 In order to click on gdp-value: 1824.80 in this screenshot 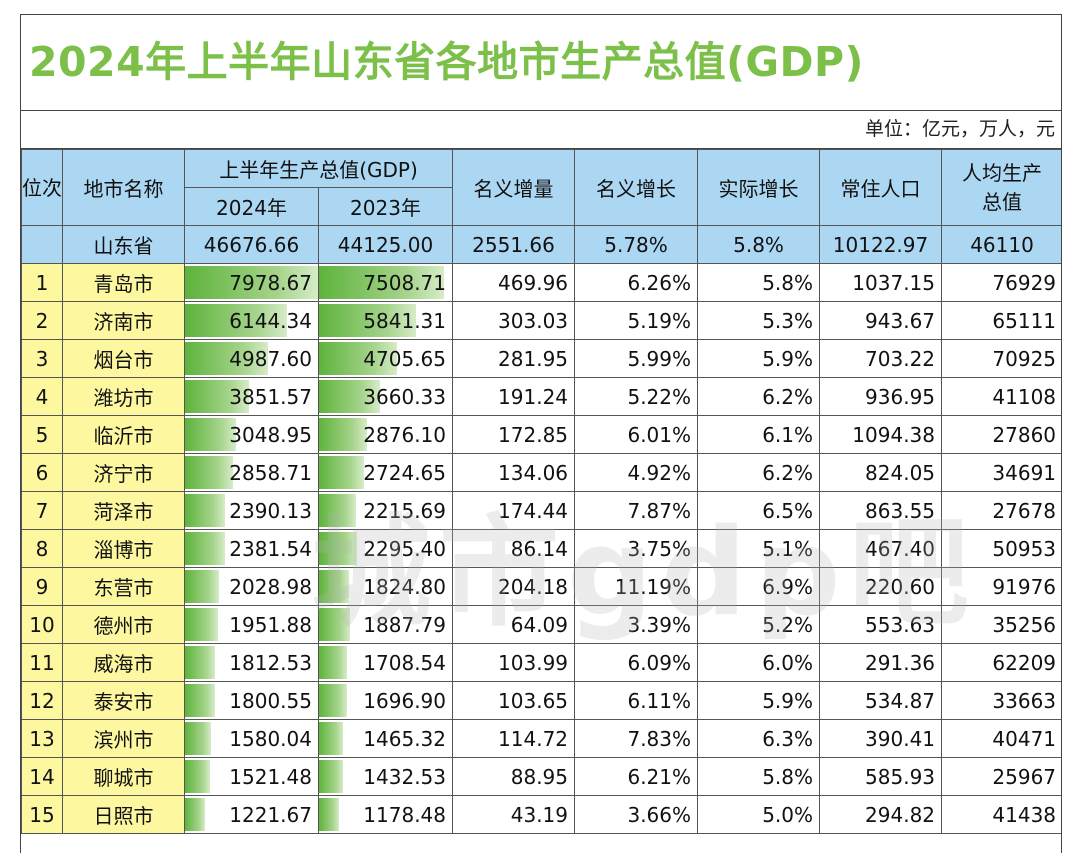, I will do `click(405, 586)`.